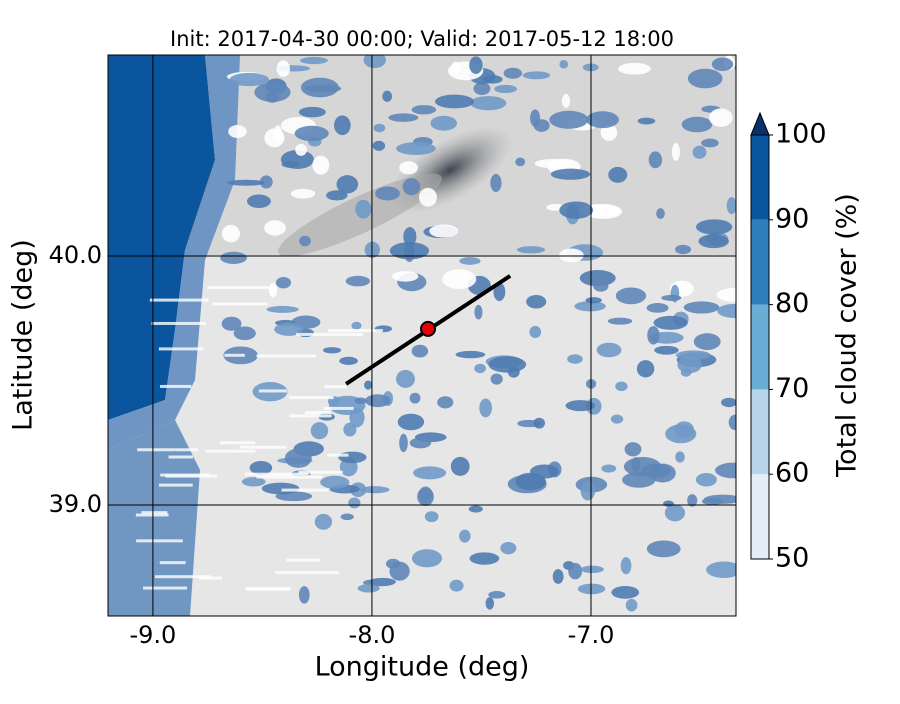  Describe the element at coordinates (792, 473) in the screenshot. I see `colorbar-tick-label: 60` at that location.